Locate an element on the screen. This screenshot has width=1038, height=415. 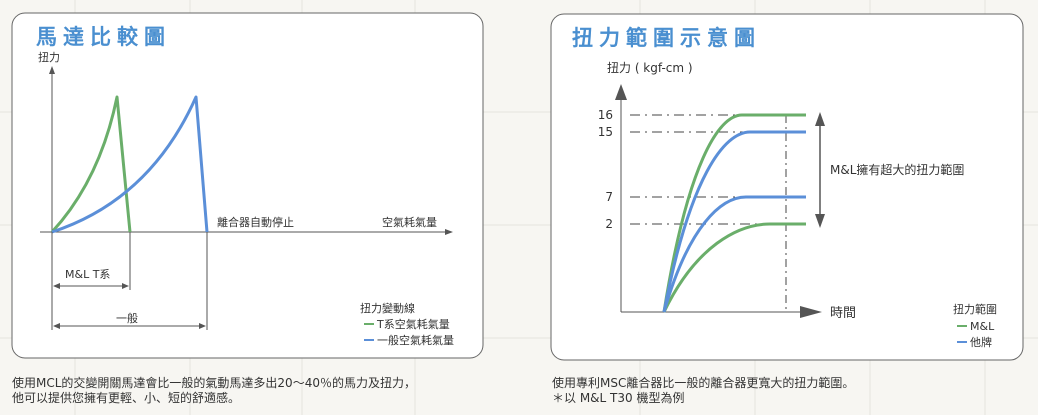
legend-item-general: 一般空氣耗氣量 is located at coordinates (415, 340).